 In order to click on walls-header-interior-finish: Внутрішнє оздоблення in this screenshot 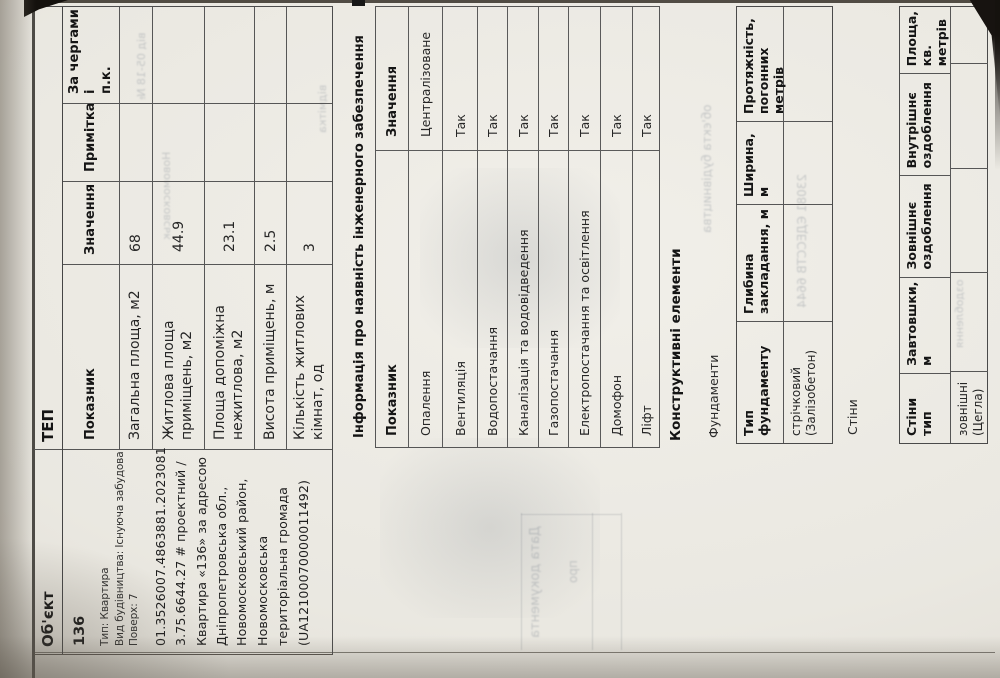, I will do `click(925, 125)`.